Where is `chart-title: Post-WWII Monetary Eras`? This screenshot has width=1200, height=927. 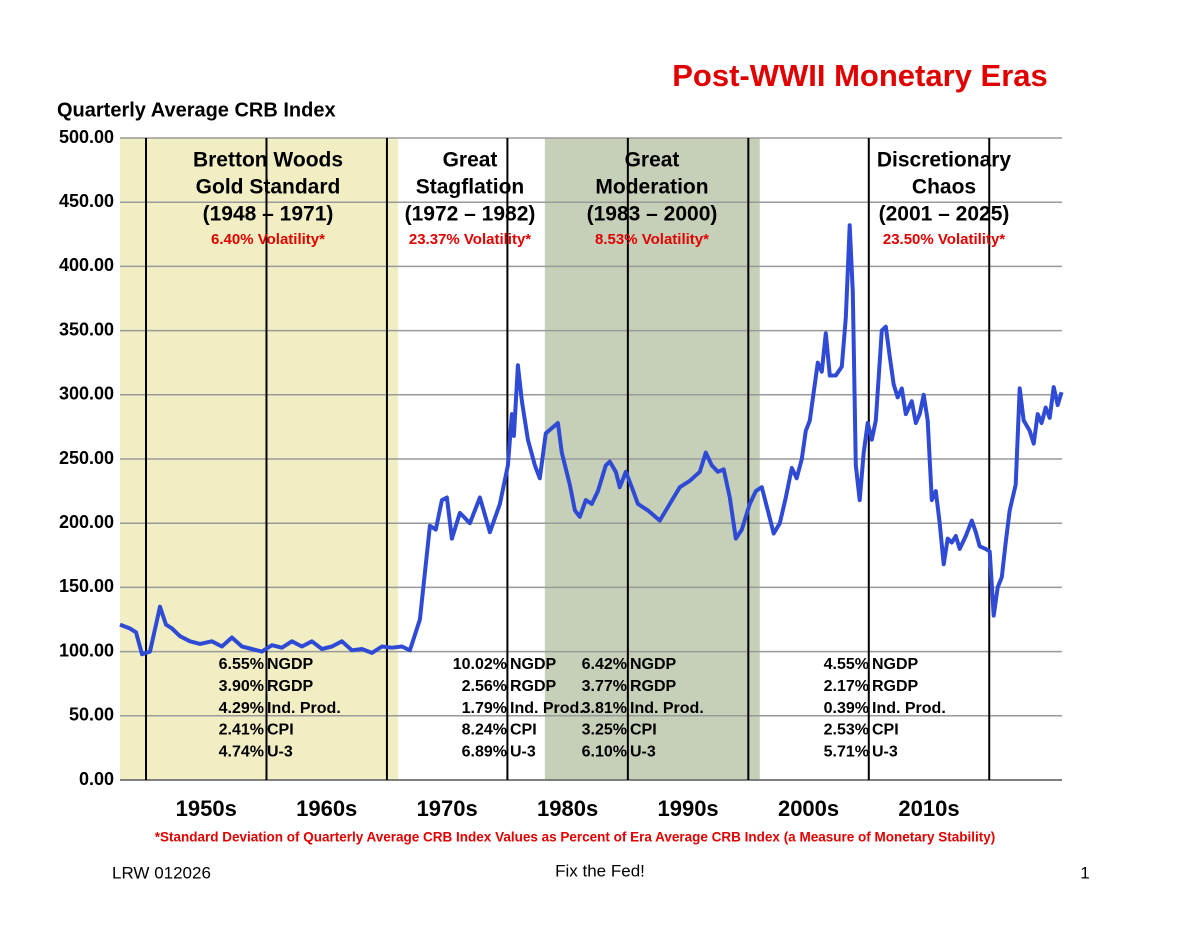
chart-title: Post-WWII Monetary Eras is located at coordinates (860, 75).